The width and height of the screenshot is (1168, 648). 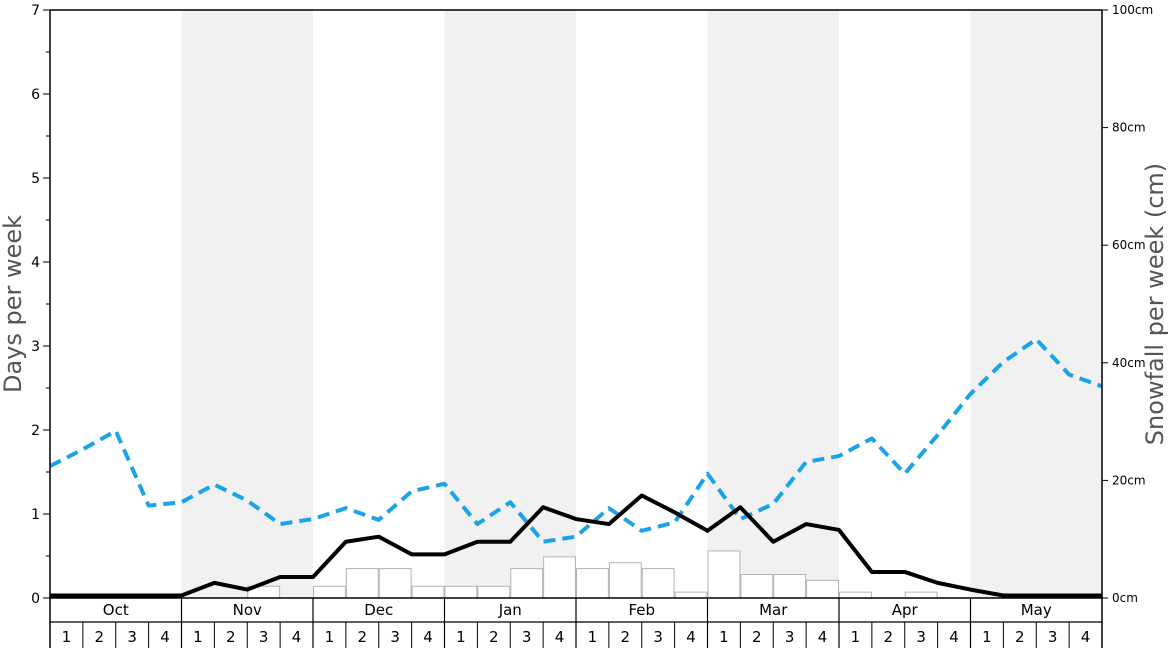 What do you see at coordinates (35, 599) in the screenshot?
I see `left-tick-label: 0` at bounding box center [35, 599].